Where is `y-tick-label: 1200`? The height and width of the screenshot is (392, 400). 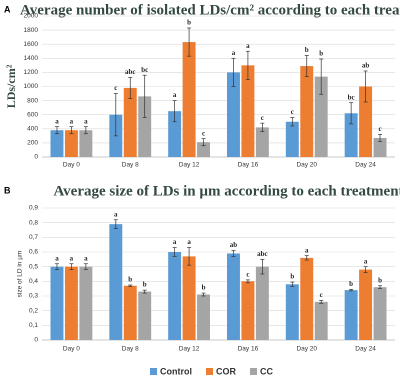
y-tick-label: 1200 is located at coordinates (31, 72).